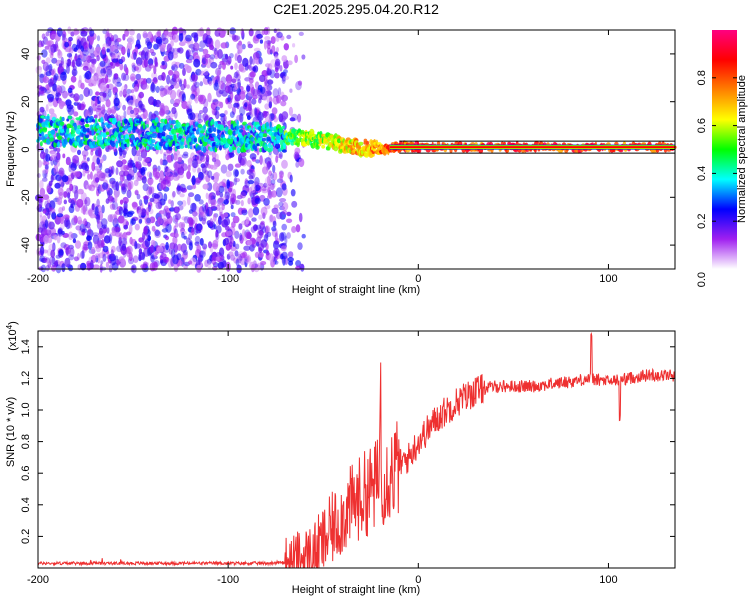 The image size is (750, 600). What do you see at coordinates (228, 580) in the screenshot?
I see `snr-x-tick-label: -100` at bounding box center [228, 580].